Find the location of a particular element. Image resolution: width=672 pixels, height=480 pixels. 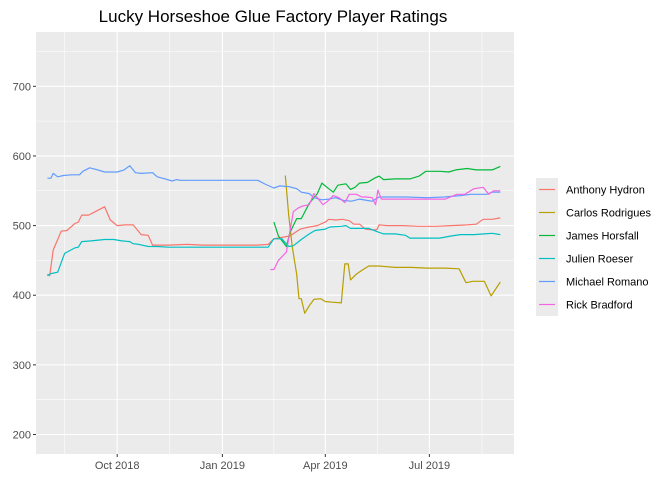

legend-label: Carlos Rodrigues is located at coordinates (608, 214).